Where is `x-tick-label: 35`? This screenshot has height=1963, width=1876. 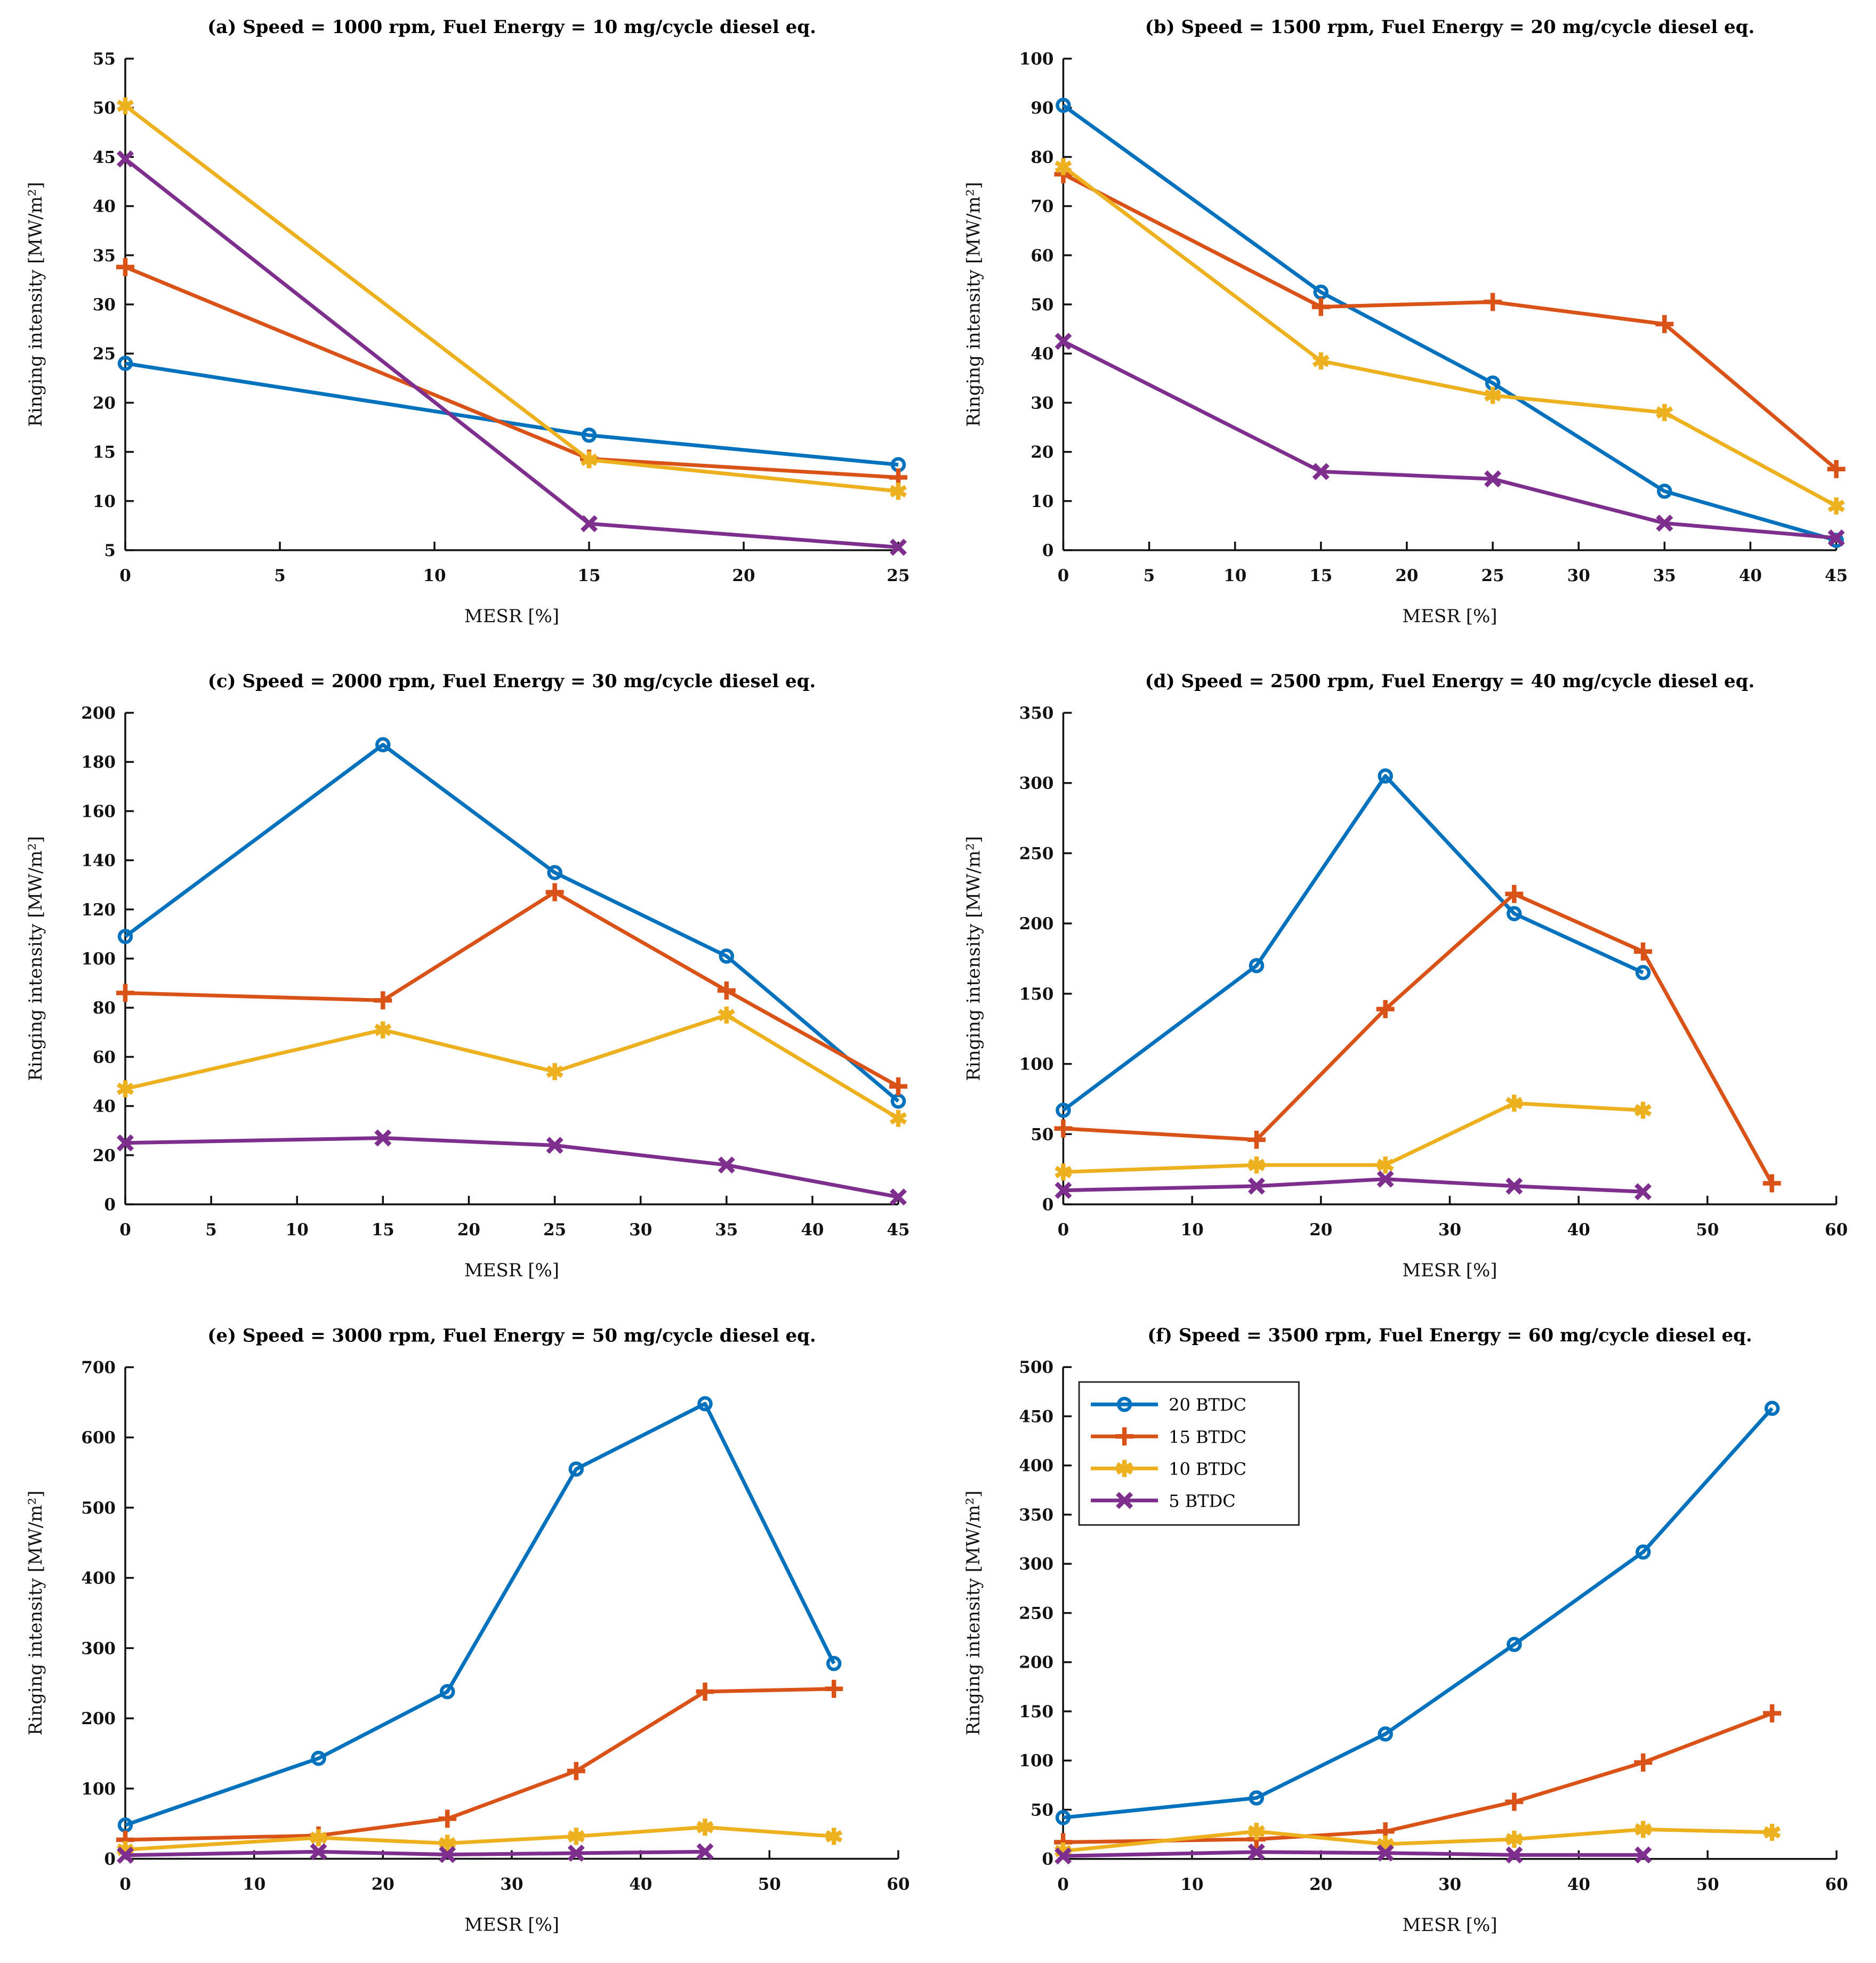
x-tick-label: 35 is located at coordinates (1664, 575).